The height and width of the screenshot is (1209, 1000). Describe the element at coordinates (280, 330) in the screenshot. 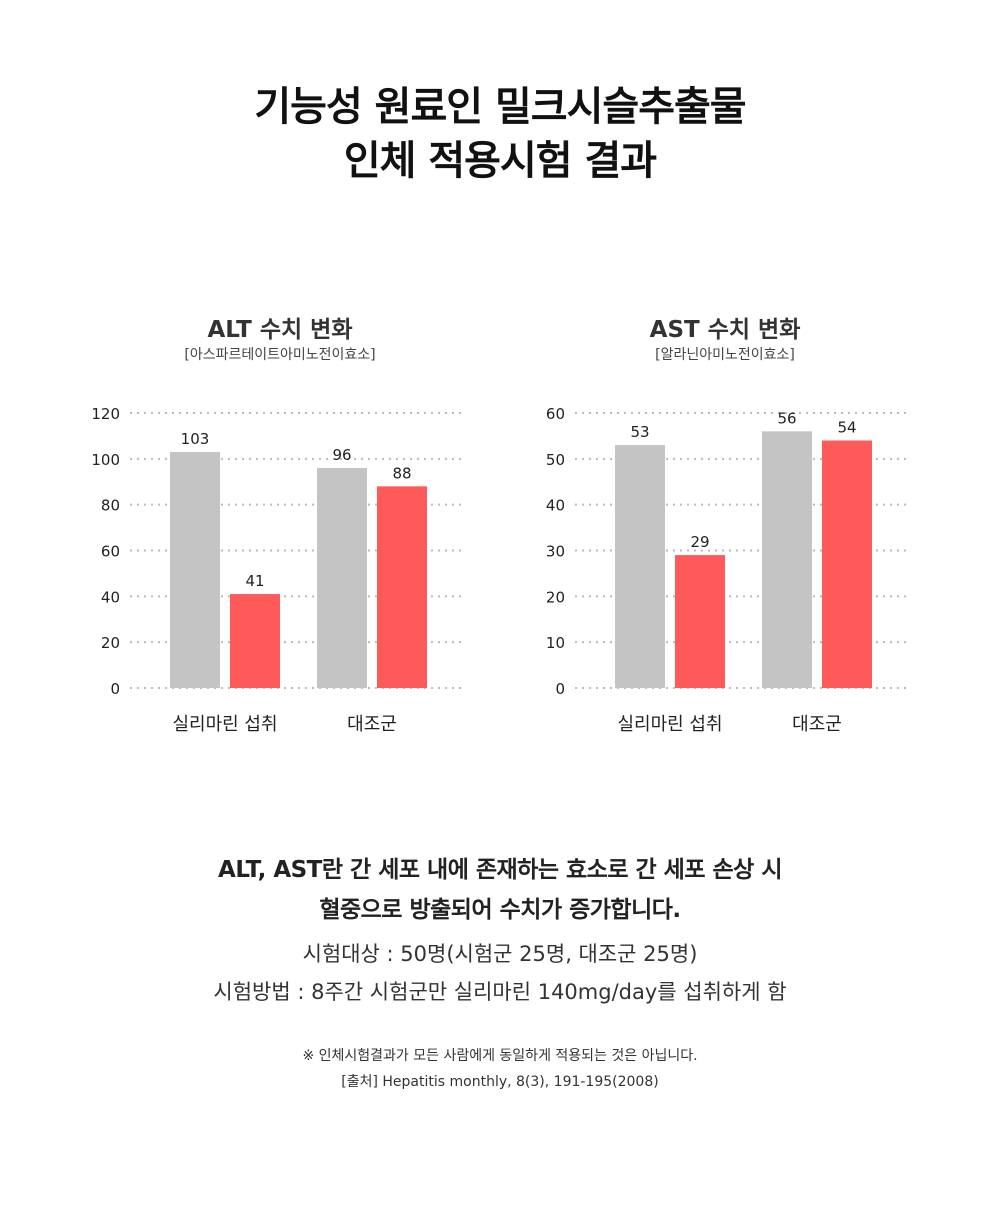

I see `chart-title: ALT 수치 변화` at that location.